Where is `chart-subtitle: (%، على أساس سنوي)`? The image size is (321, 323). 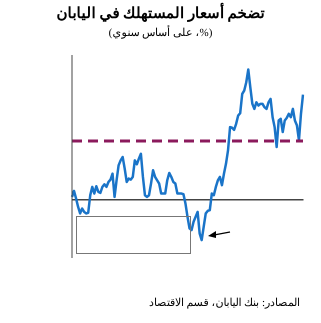
chart-subtitle: (%، على أساس سنوي) is located at coordinates (161, 32).